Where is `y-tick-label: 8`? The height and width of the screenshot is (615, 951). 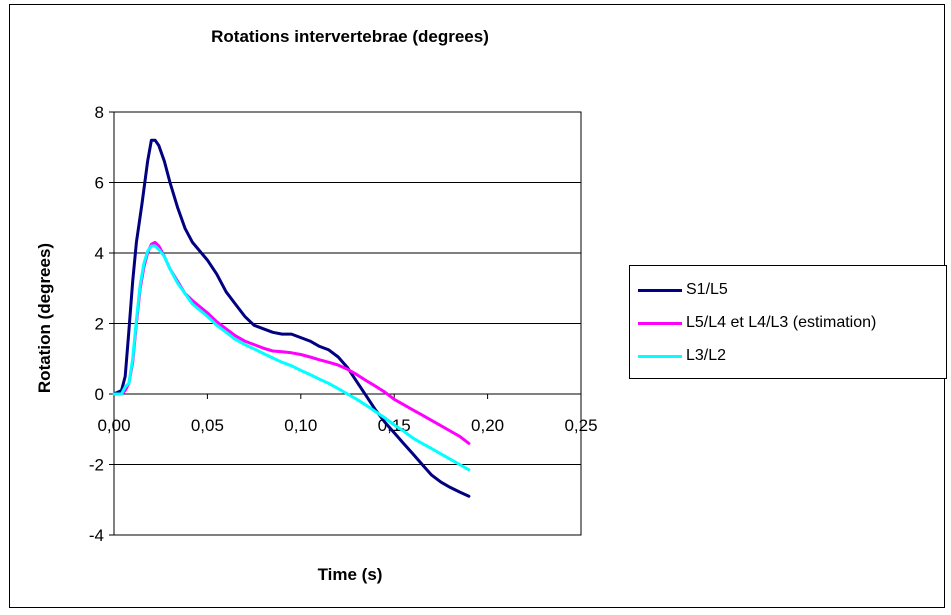
y-tick-label: 8 is located at coordinates (99, 112).